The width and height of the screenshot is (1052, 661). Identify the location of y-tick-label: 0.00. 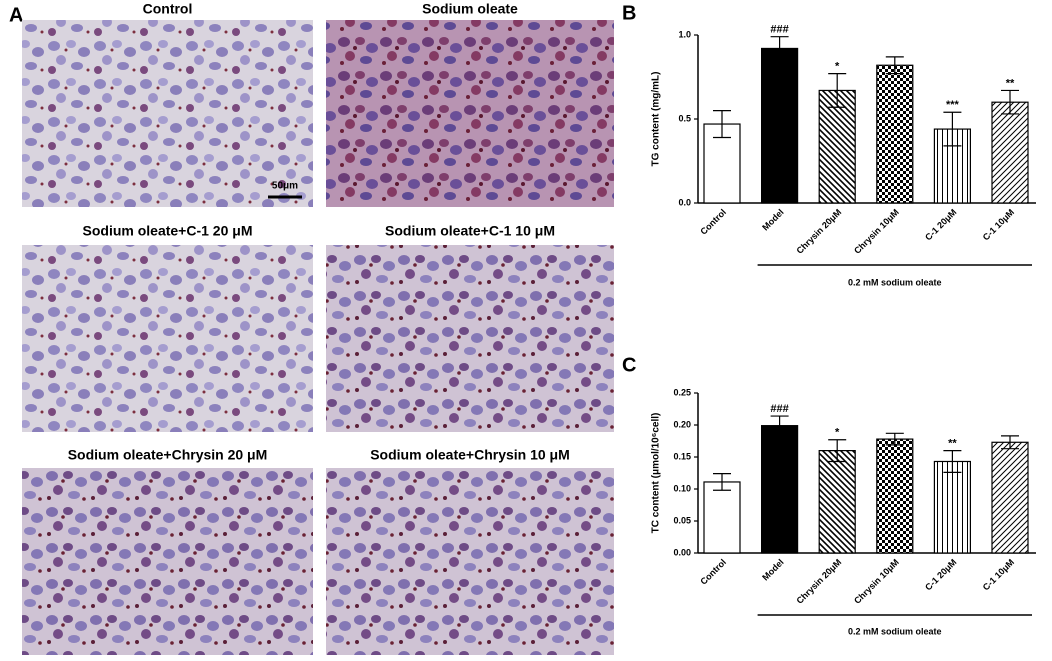
(682, 552).